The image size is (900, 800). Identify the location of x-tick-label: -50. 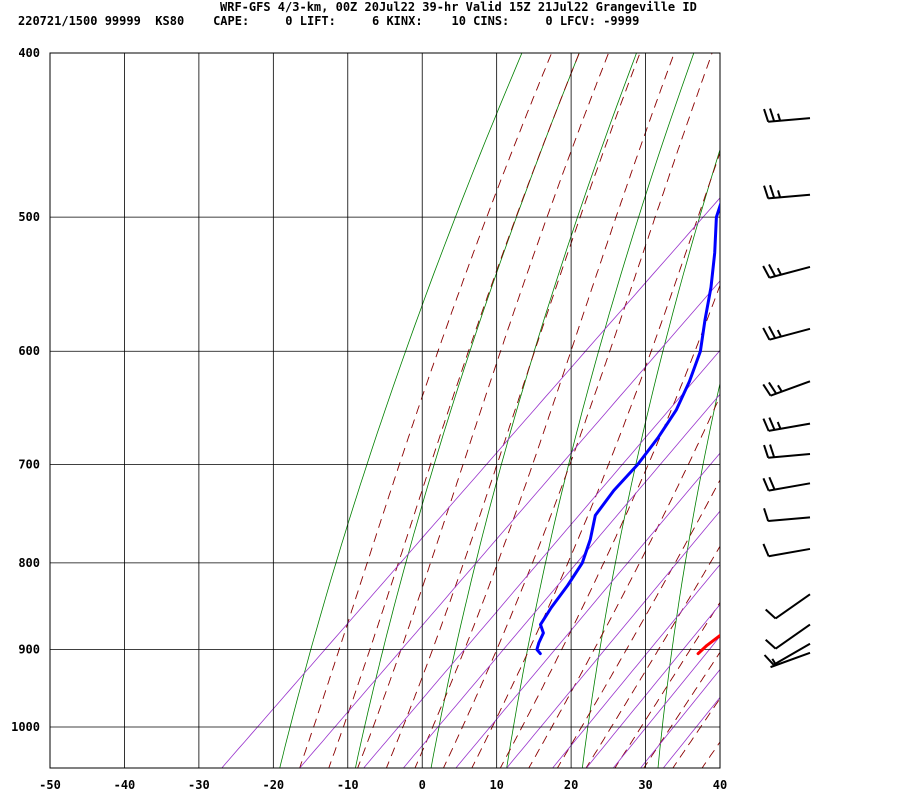
(50, 785).